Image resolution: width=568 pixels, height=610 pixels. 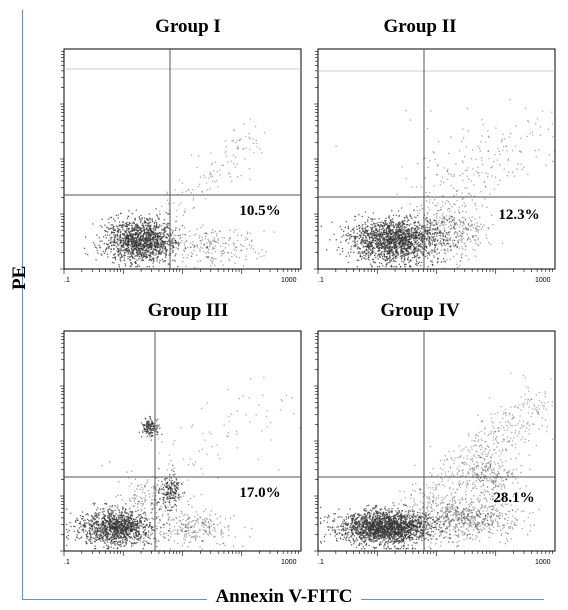 I want to click on y-tick-label-min: .1, so click(x=315, y=262).